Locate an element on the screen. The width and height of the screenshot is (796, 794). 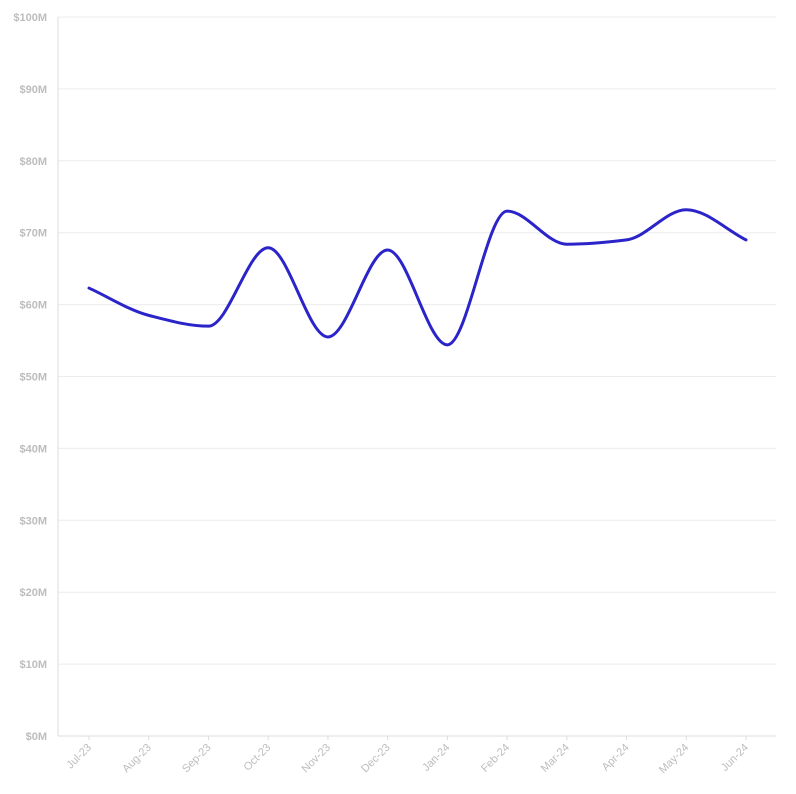
x-tick-label: Mar-24 is located at coordinates (555, 758).